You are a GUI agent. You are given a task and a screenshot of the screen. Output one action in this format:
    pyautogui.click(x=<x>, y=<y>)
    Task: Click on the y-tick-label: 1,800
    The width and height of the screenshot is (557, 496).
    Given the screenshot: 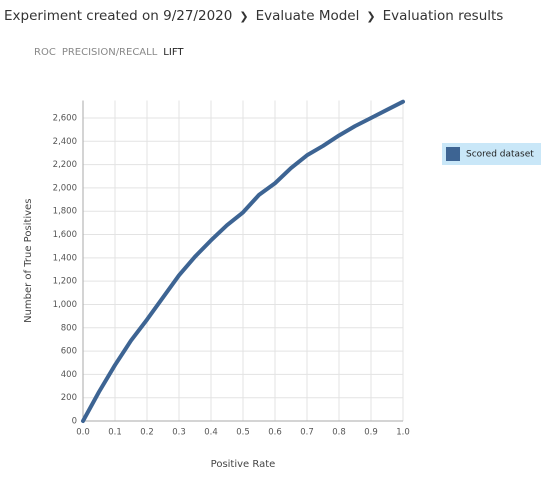 What is the action you would take?
    pyautogui.click(x=65, y=212)
    